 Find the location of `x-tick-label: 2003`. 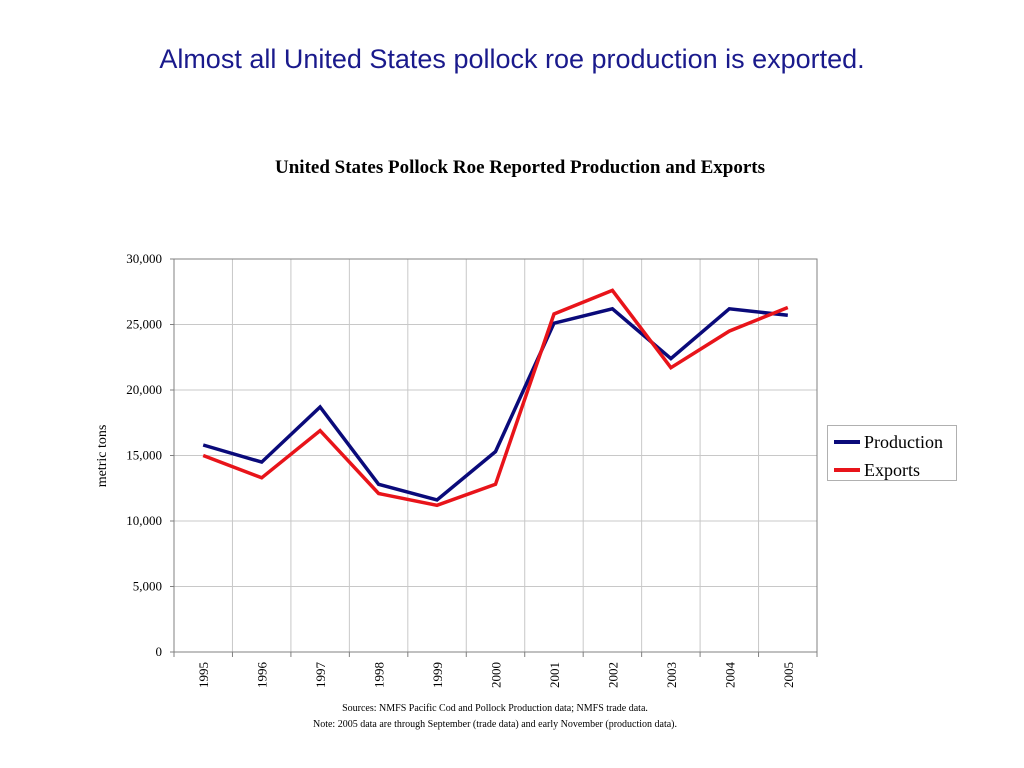

x-tick-label: 2003 is located at coordinates (671, 675).